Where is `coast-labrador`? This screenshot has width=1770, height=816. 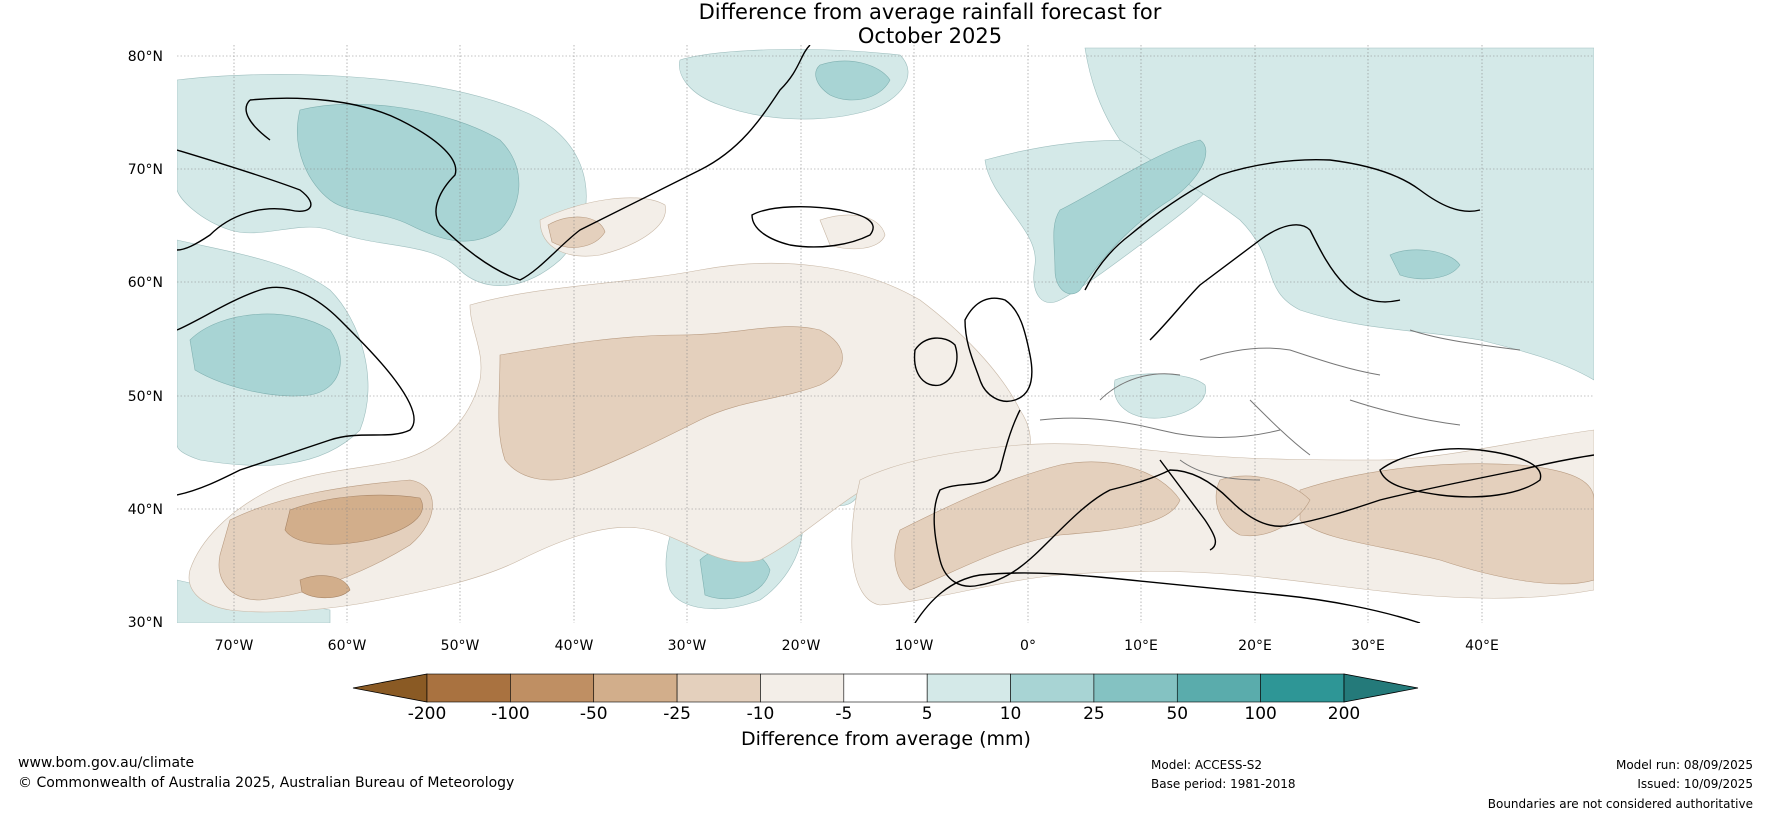
coast-labrador is located at coordinates (296, 391).